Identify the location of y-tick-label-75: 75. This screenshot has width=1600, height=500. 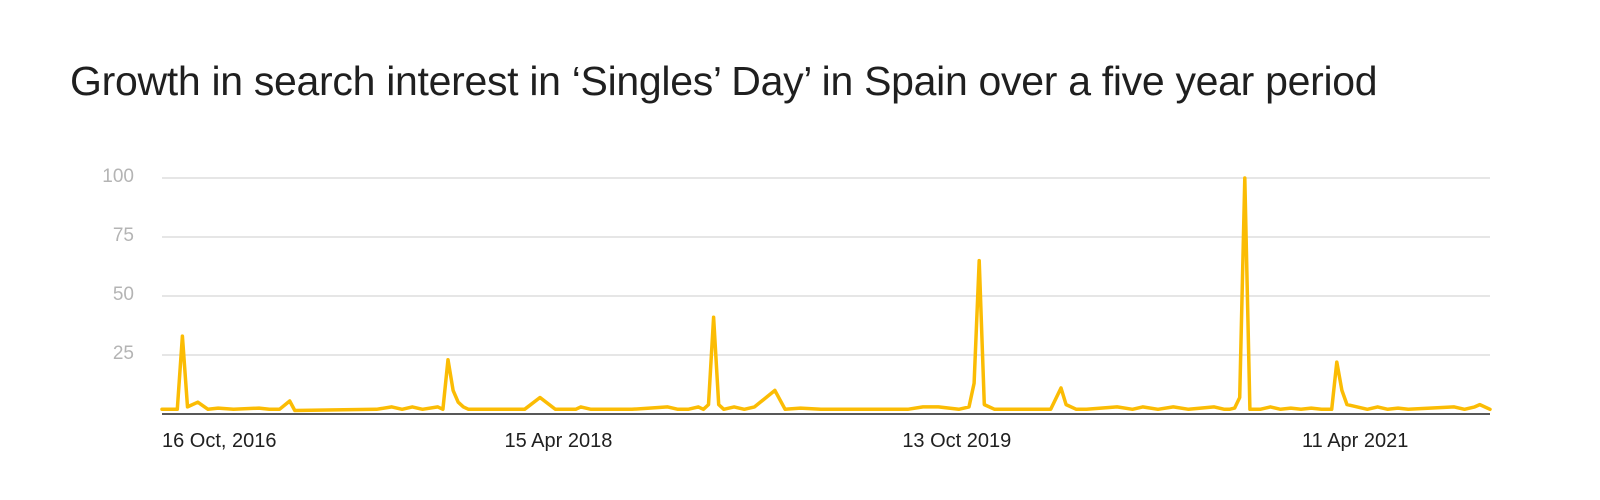
(123, 235).